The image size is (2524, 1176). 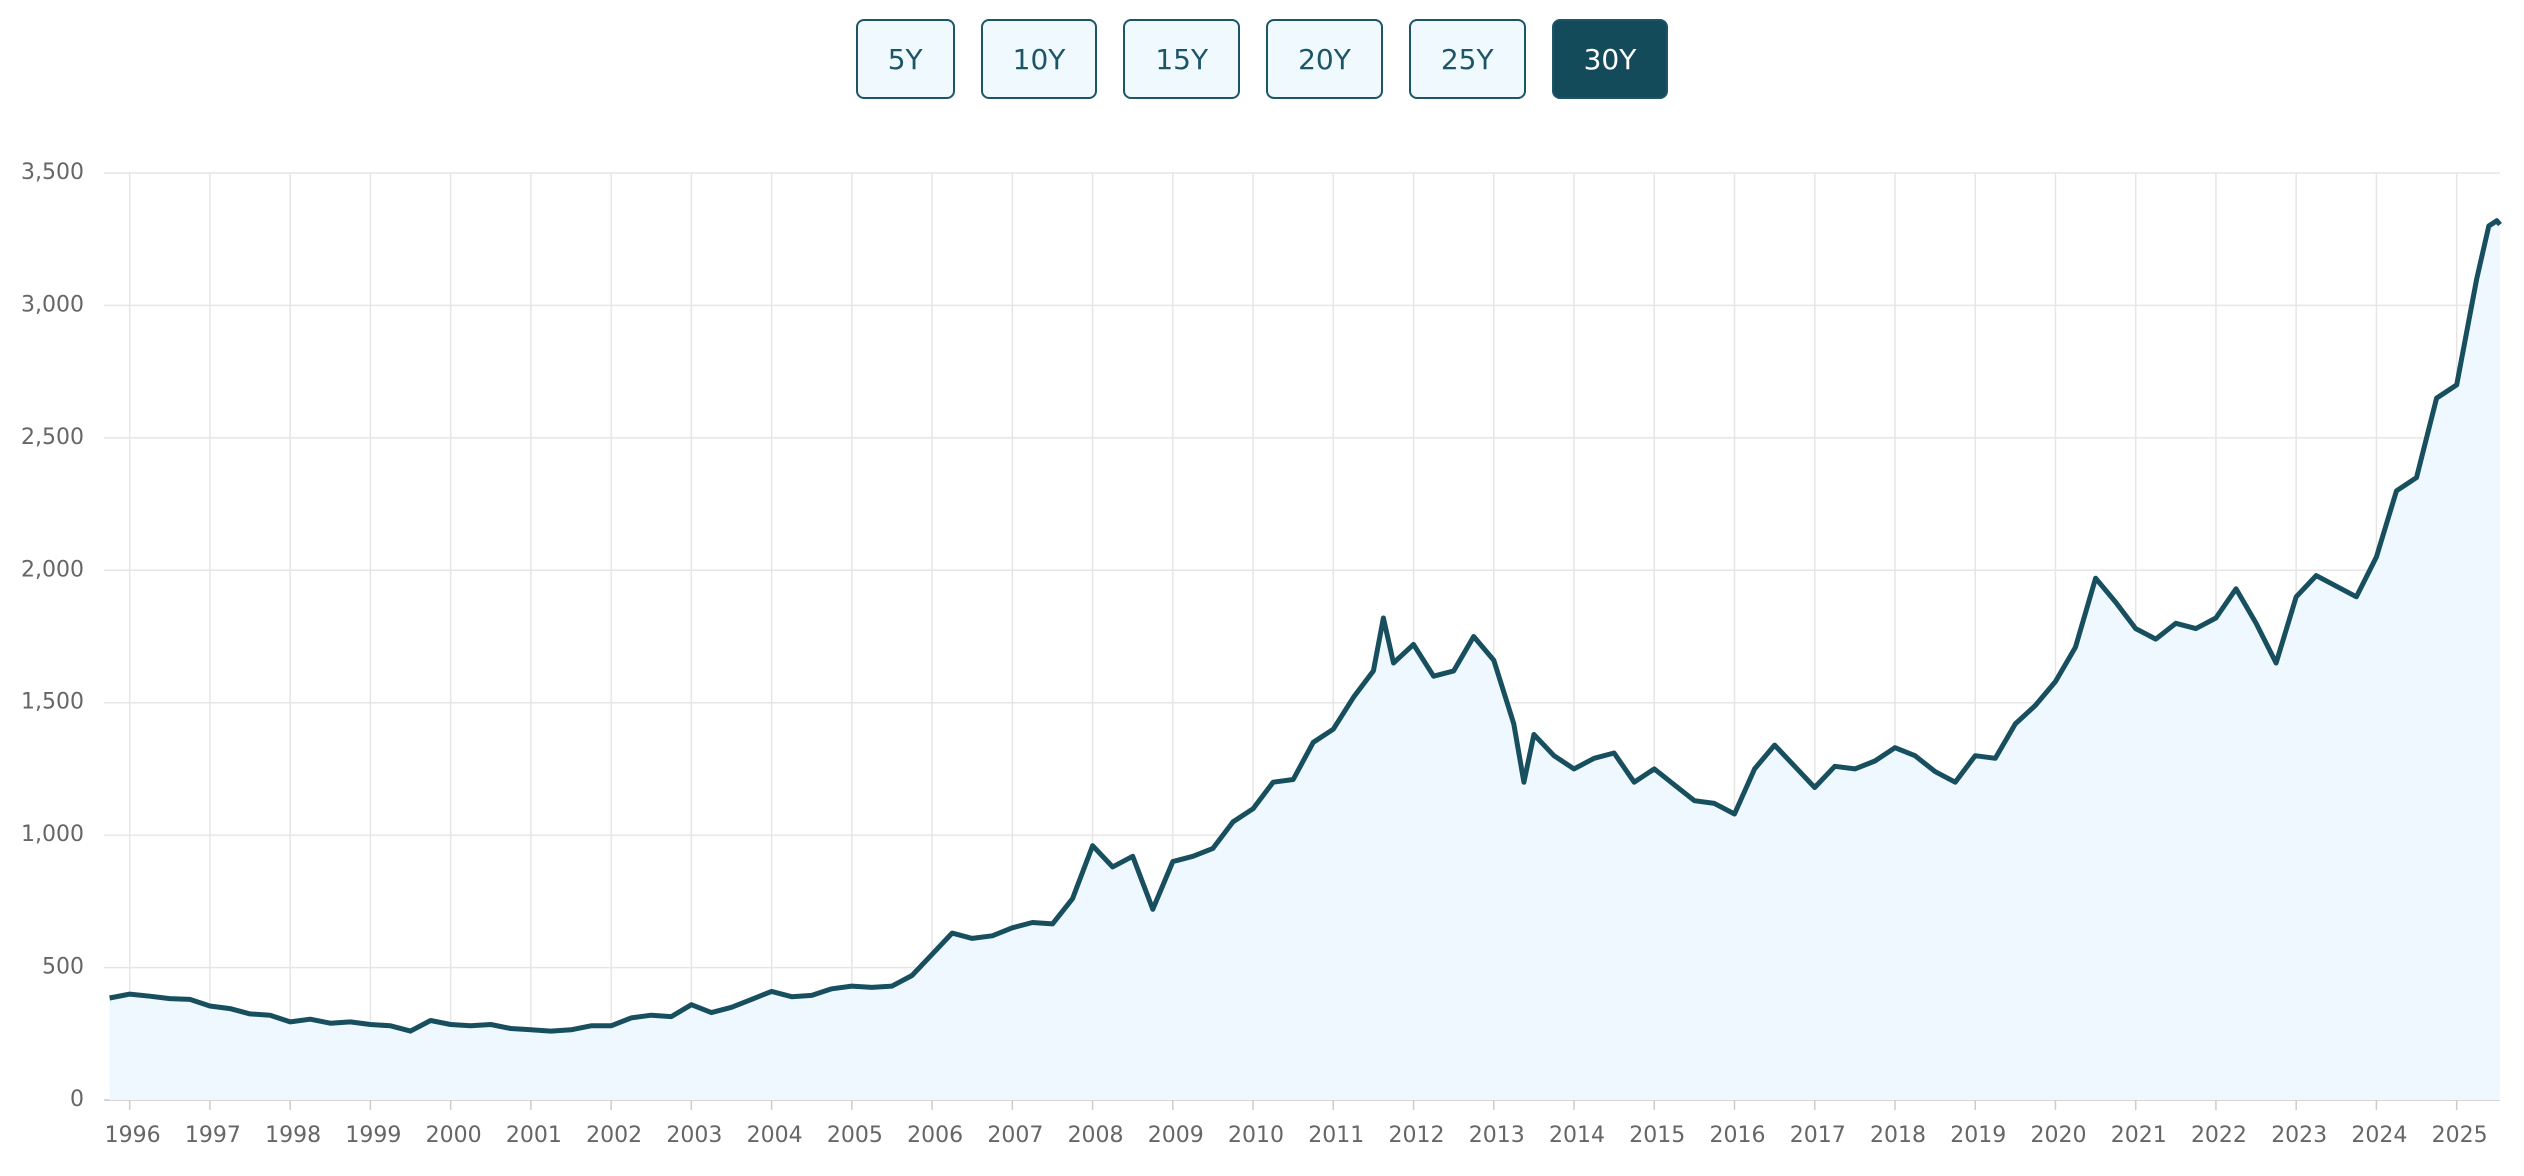 I want to click on x-tick-label: 2008, so click(x=1096, y=1135).